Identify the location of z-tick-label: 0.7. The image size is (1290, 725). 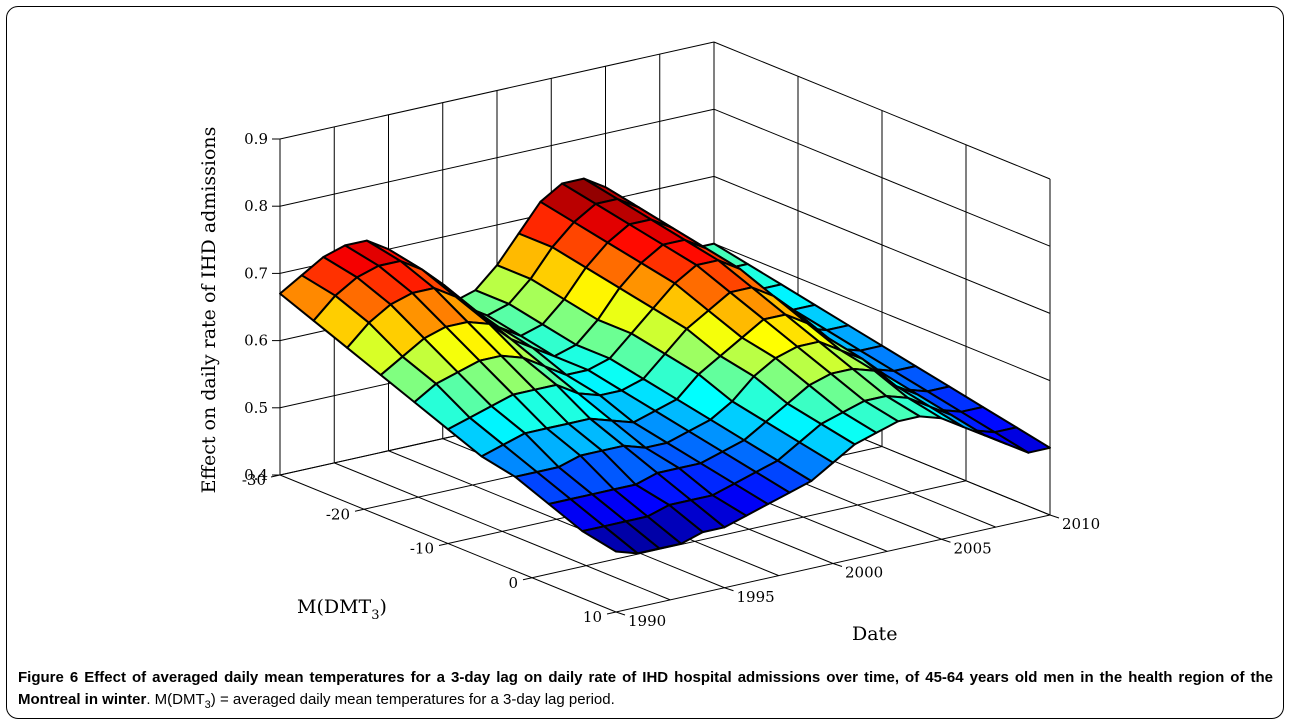
(256, 273).